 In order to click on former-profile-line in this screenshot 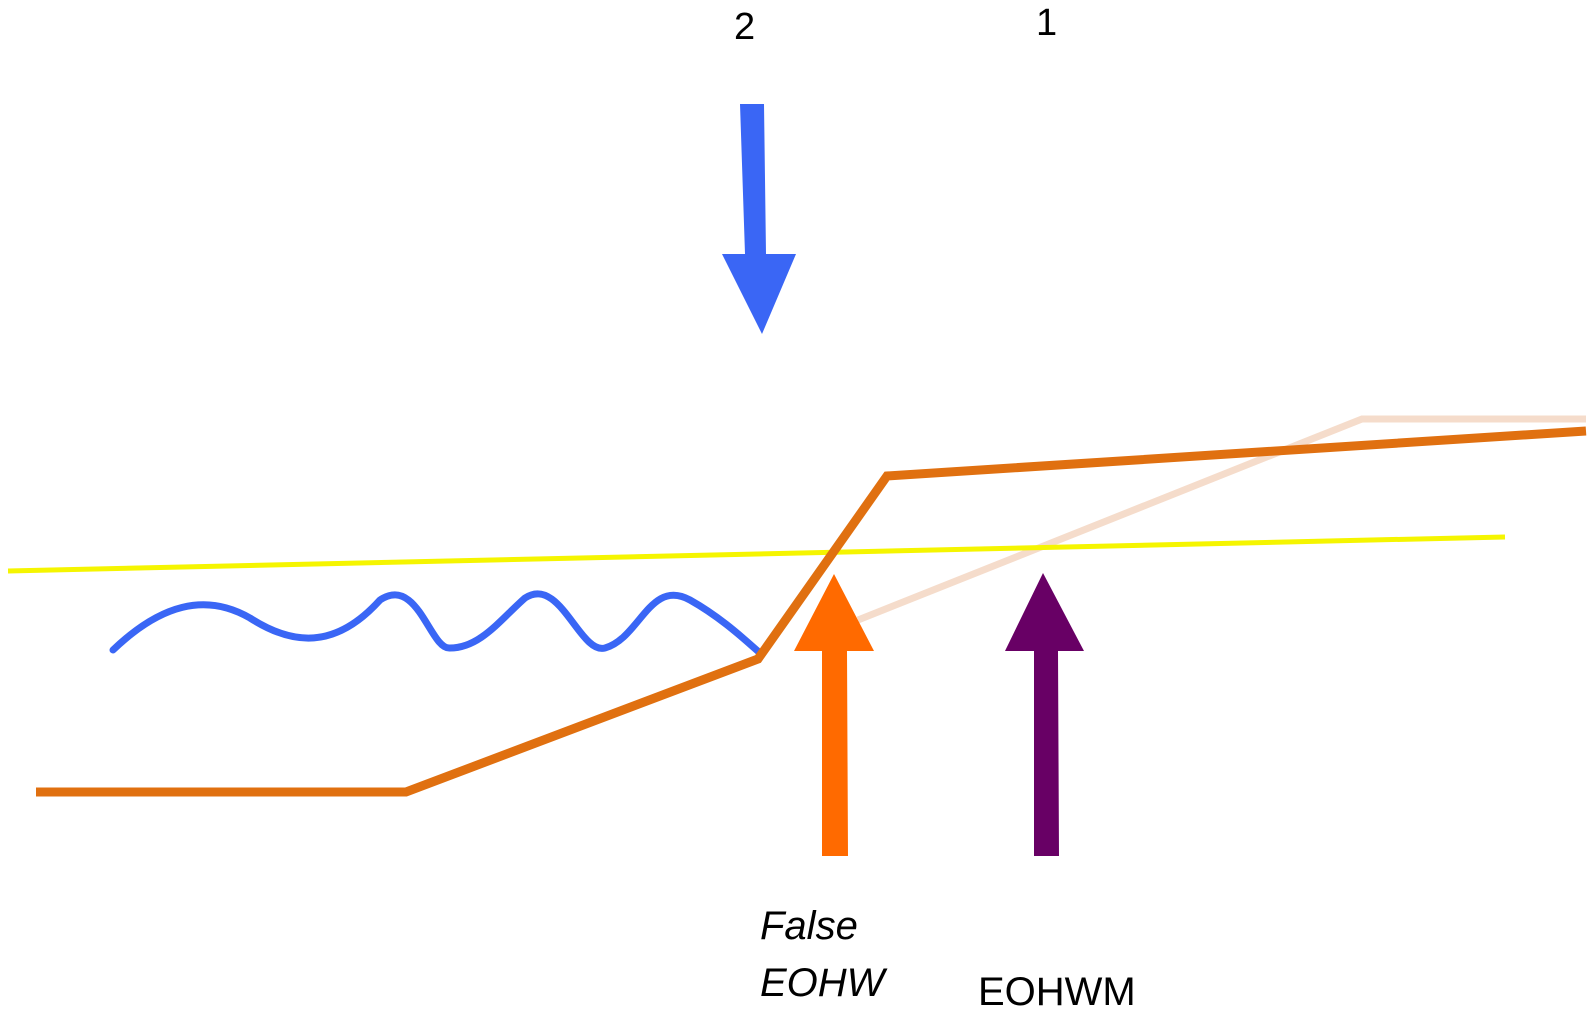, I will do `click(1221, 519)`.